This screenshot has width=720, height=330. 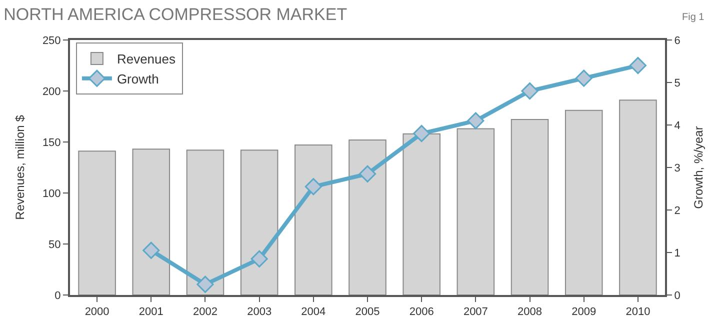 What do you see at coordinates (176, 14) in the screenshot?
I see `chart-title: NORTH AMERICA COMPRESSOR MARKET` at bounding box center [176, 14].